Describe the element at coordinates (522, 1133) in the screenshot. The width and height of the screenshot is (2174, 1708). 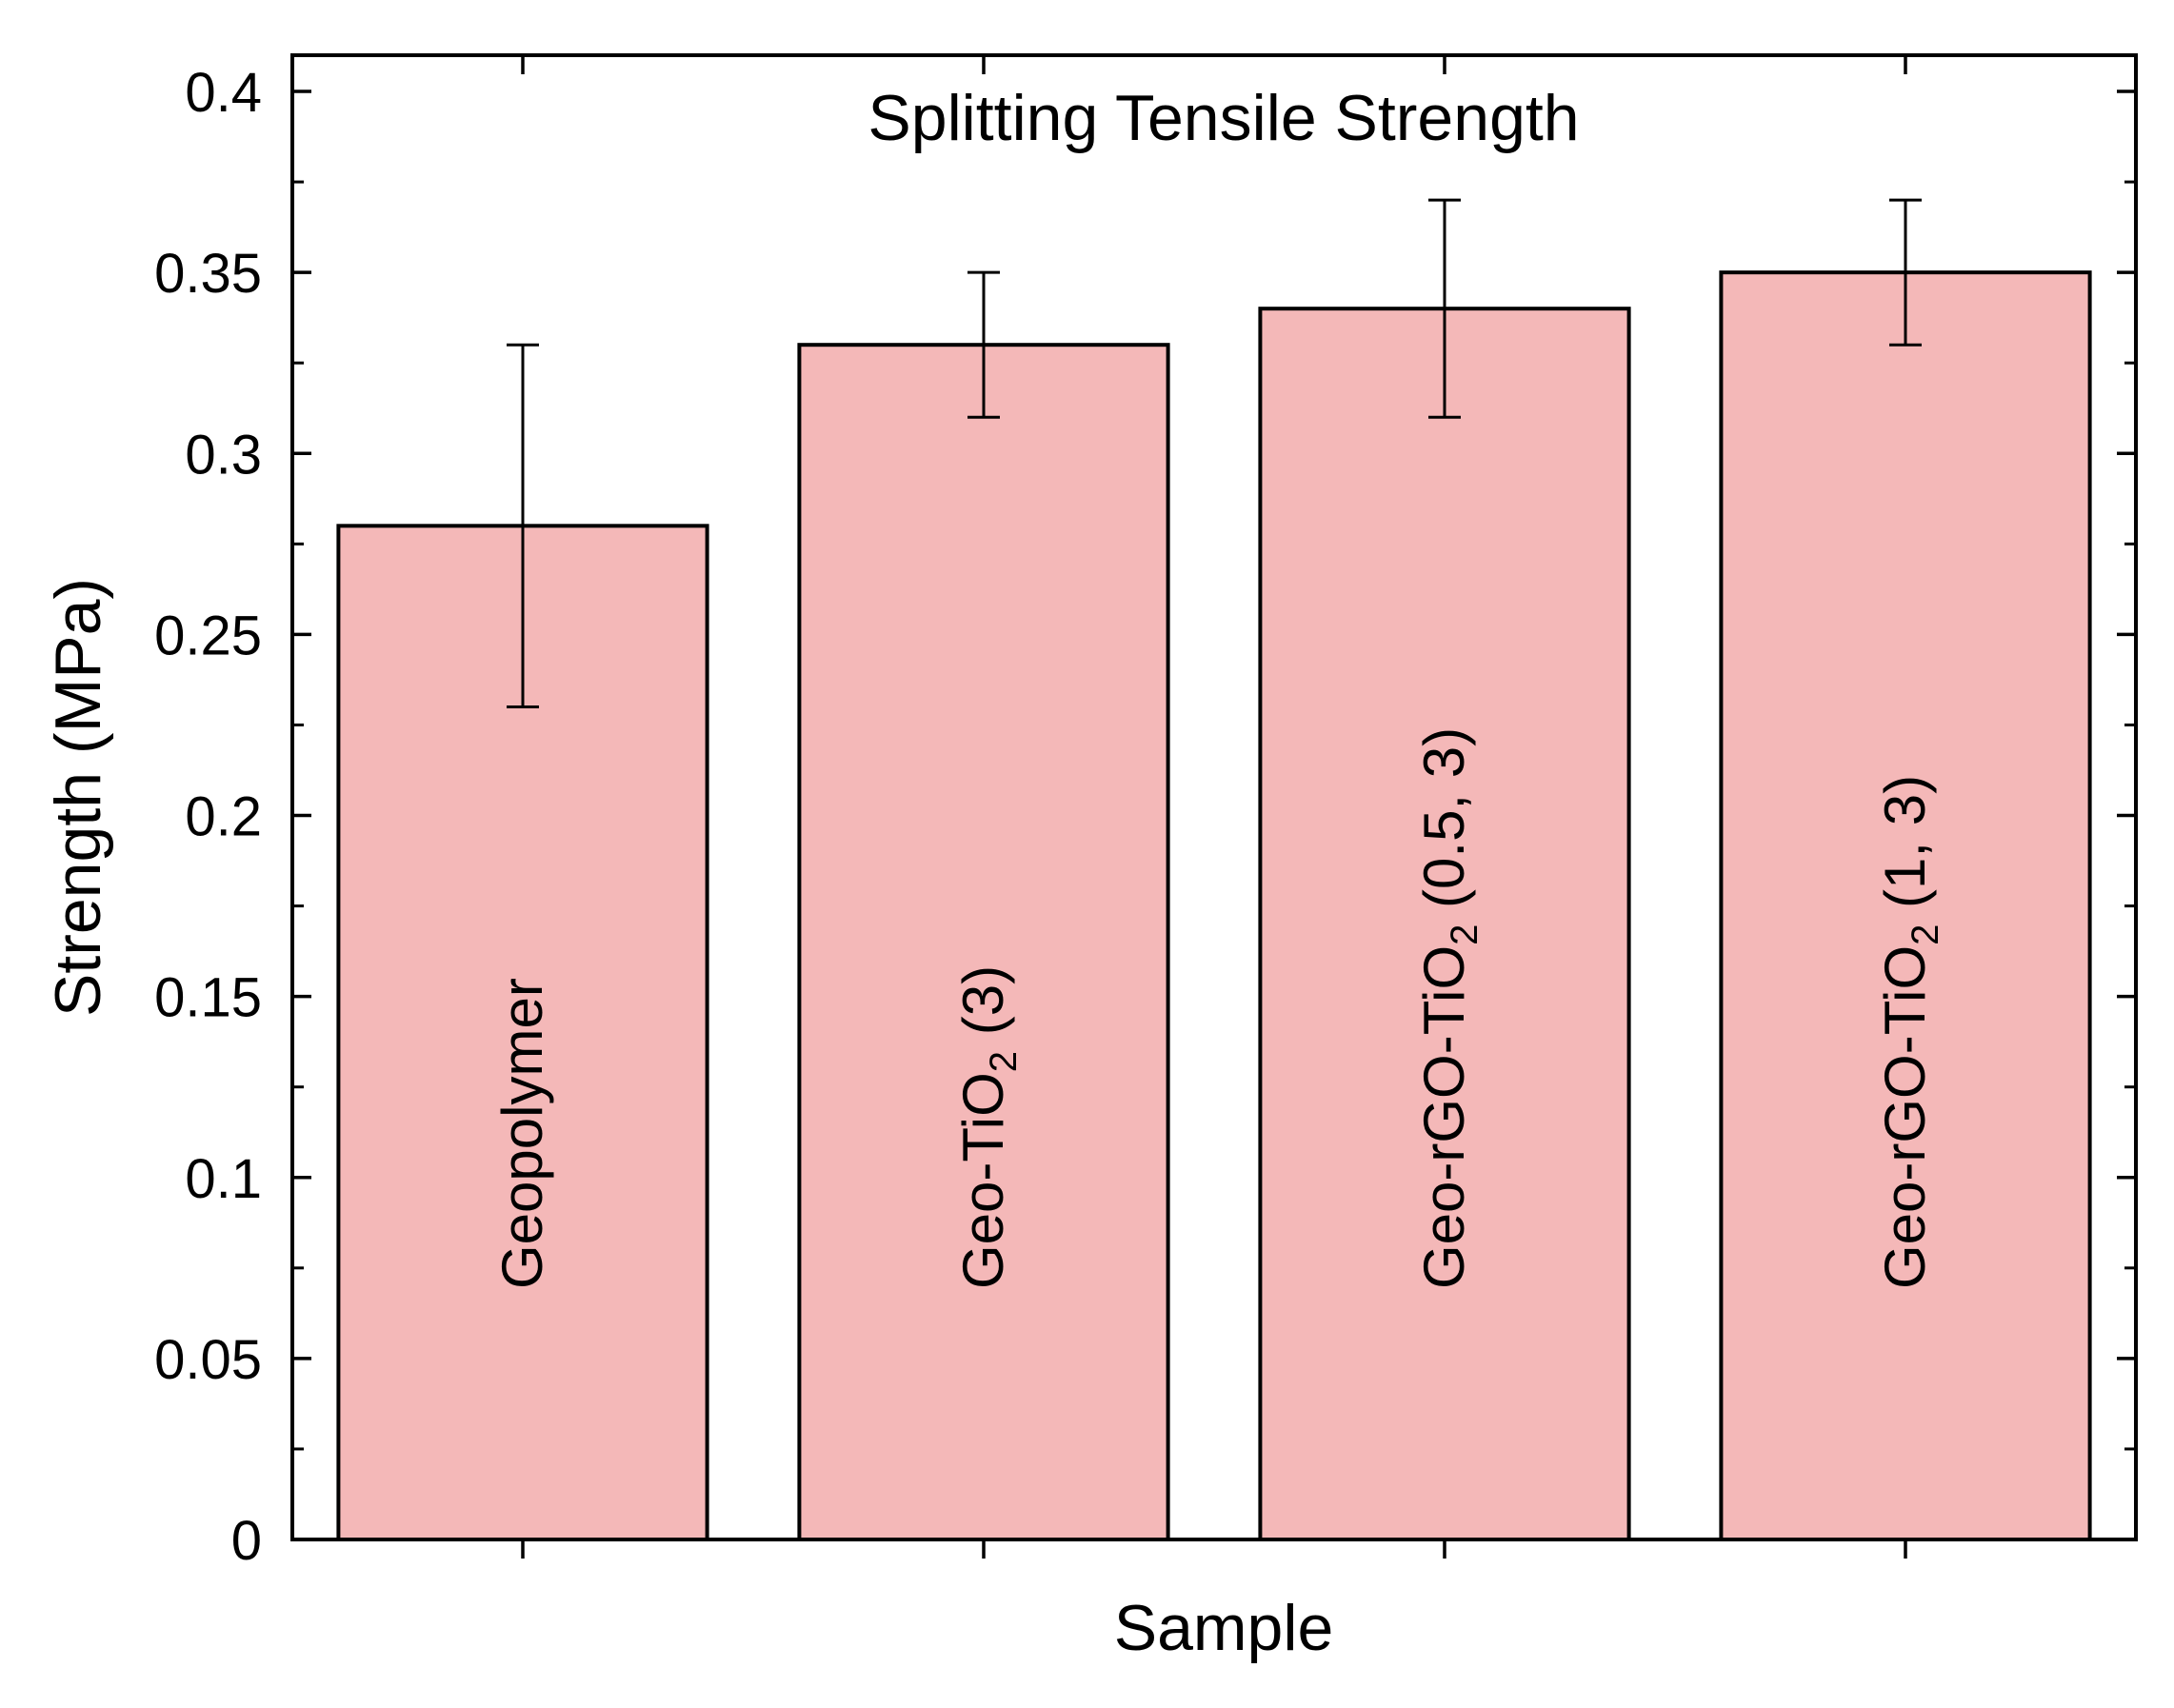
I see `bar-category-label: Geopolymer` at that location.